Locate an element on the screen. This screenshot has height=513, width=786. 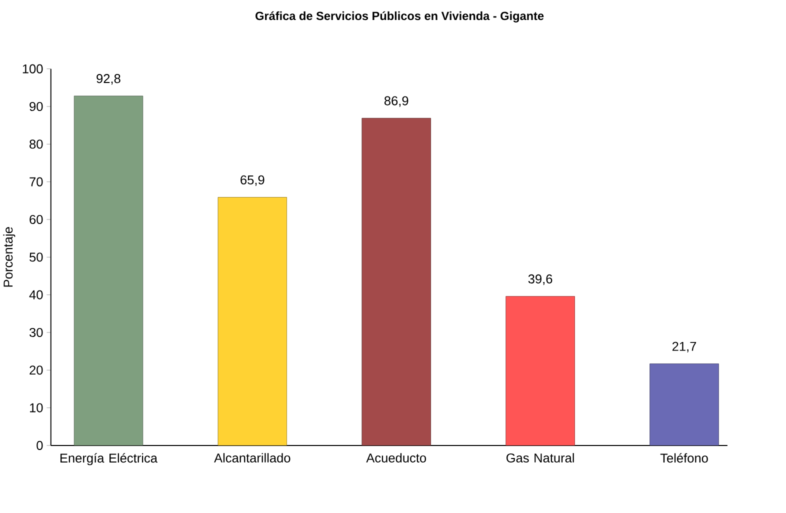
data-label: 65,9 is located at coordinates (252, 180).